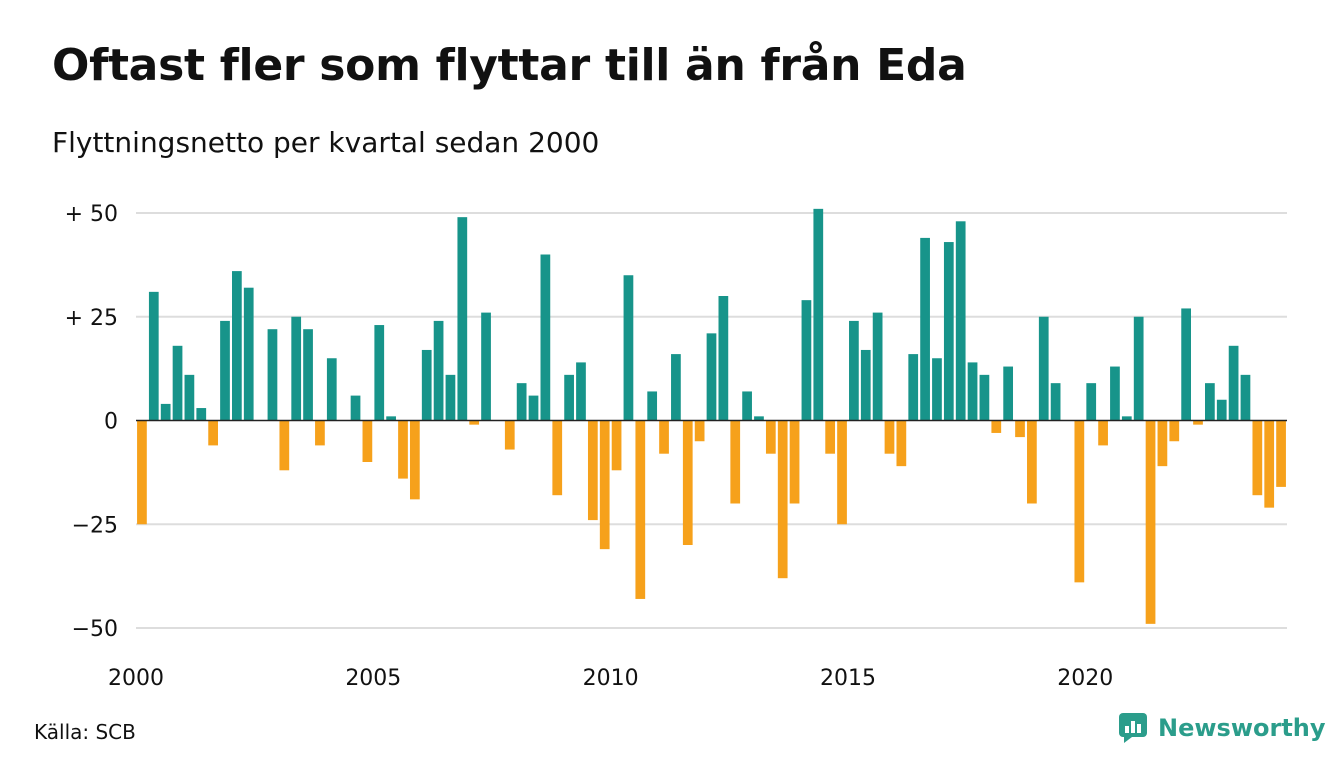  What do you see at coordinates (848, 678) in the screenshot?
I see `x-tick-label: 2015` at bounding box center [848, 678].